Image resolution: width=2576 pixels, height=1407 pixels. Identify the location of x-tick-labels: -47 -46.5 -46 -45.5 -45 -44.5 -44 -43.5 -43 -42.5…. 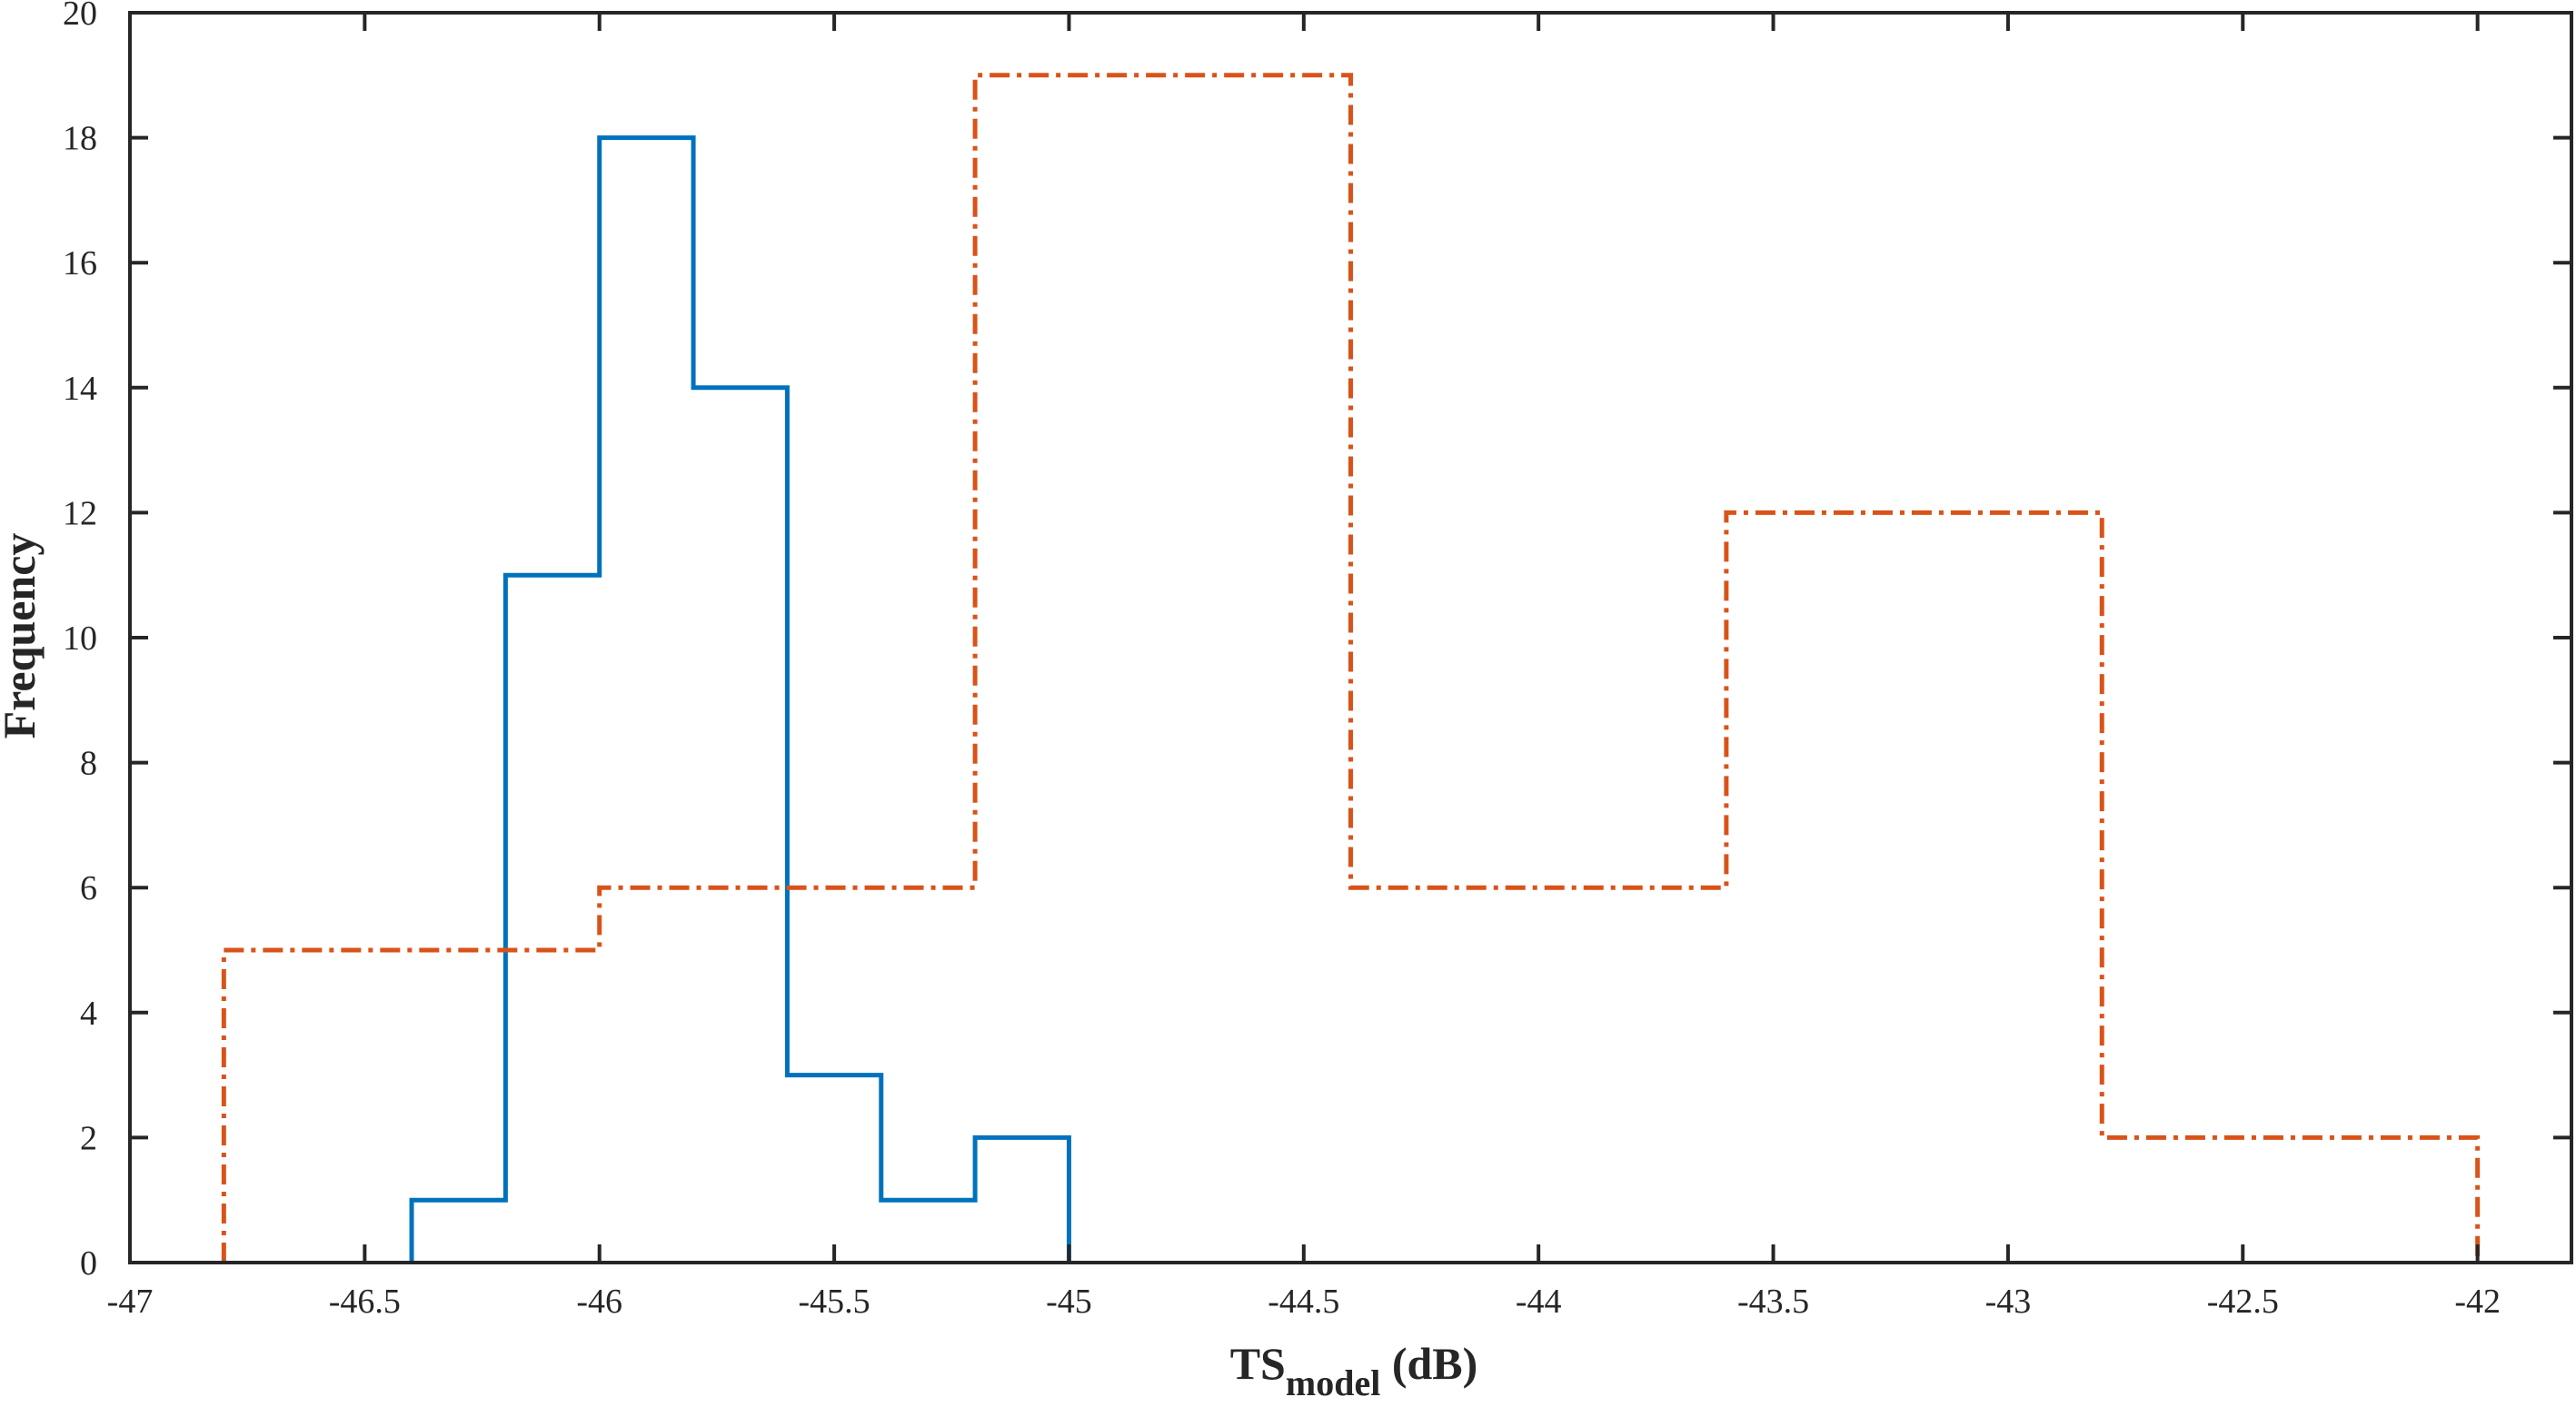
(1304, 1302).